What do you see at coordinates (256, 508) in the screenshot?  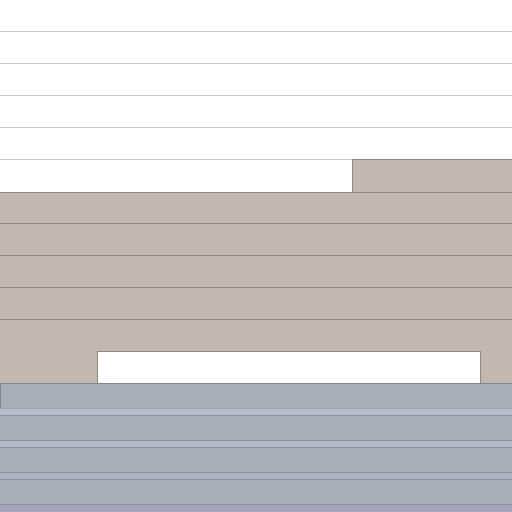 I see `lavender-bottom-band` at bounding box center [256, 508].